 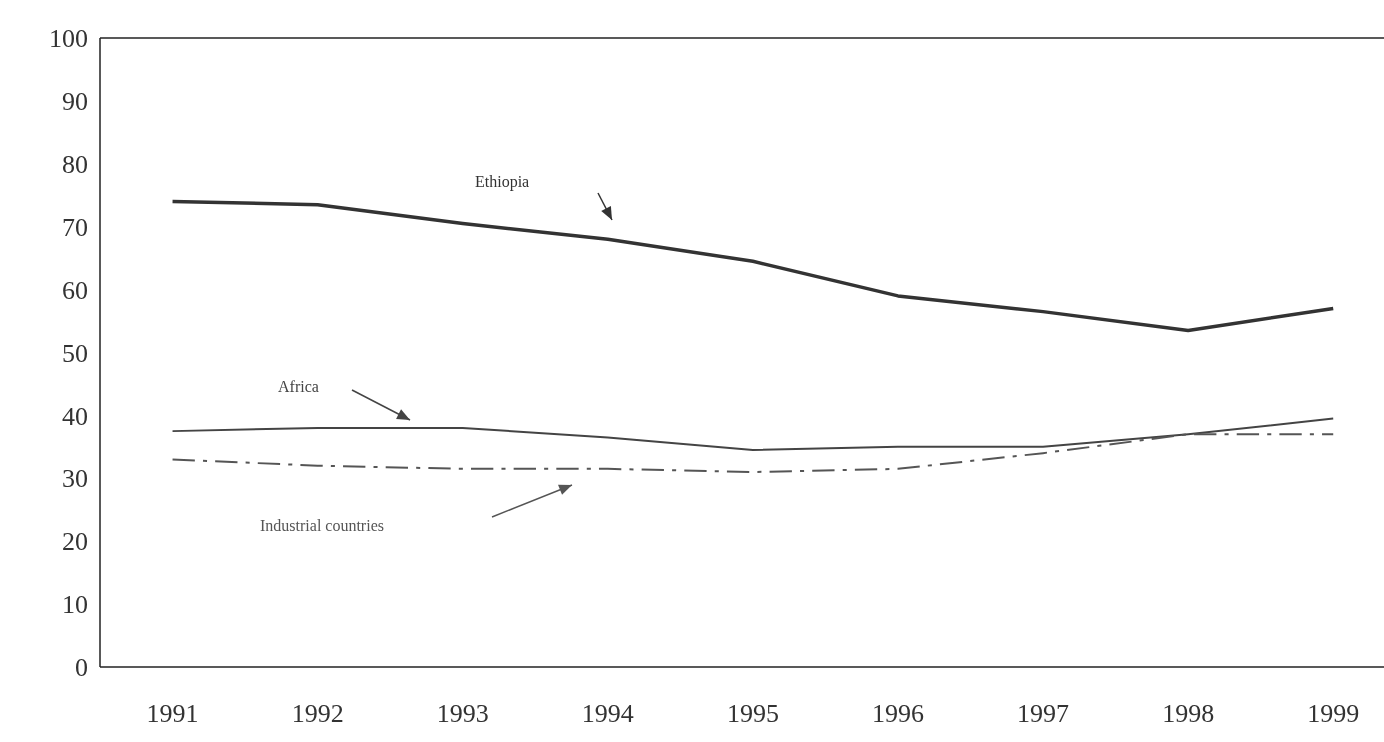 What do you see at coordinates (502, 182) in the screenshot?
I see `text: Ethiopia` at bounding box center [502, 182].